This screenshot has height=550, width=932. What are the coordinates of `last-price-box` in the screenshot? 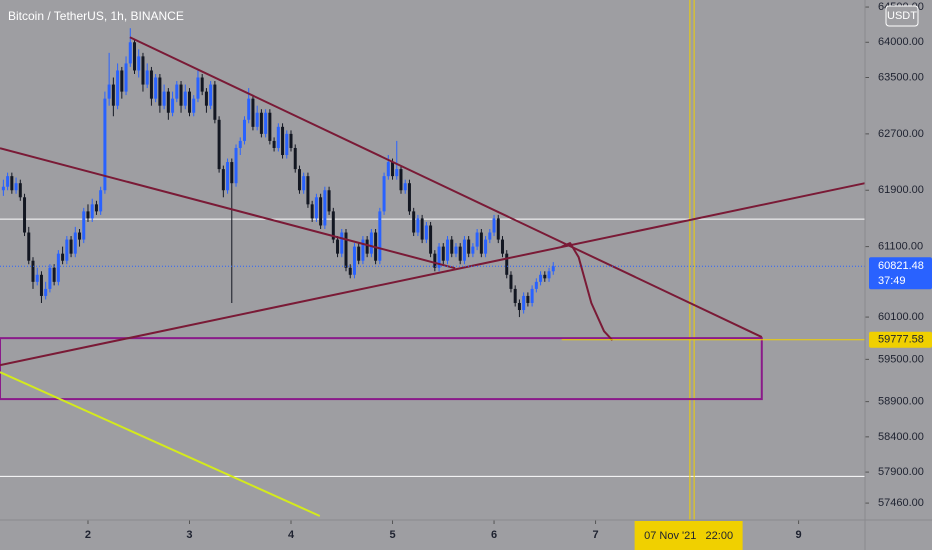 It's located at (900, 273).